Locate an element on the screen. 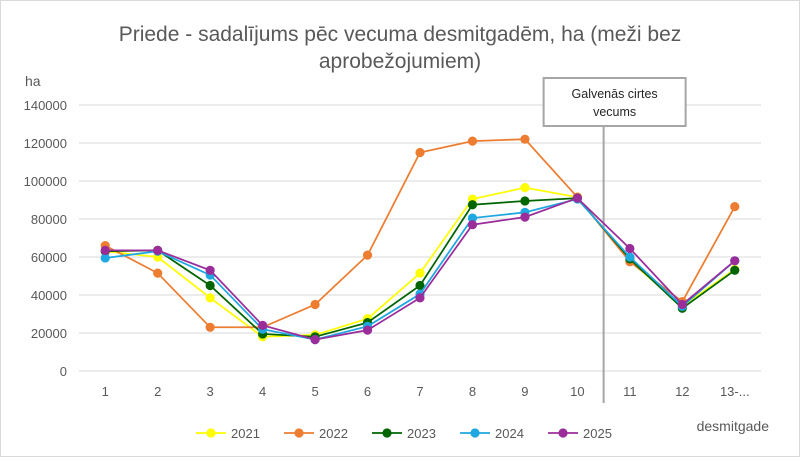 This screenshot has height=461, width=800. legend-item-2024: 2024 is located at coordinates (492, 433).